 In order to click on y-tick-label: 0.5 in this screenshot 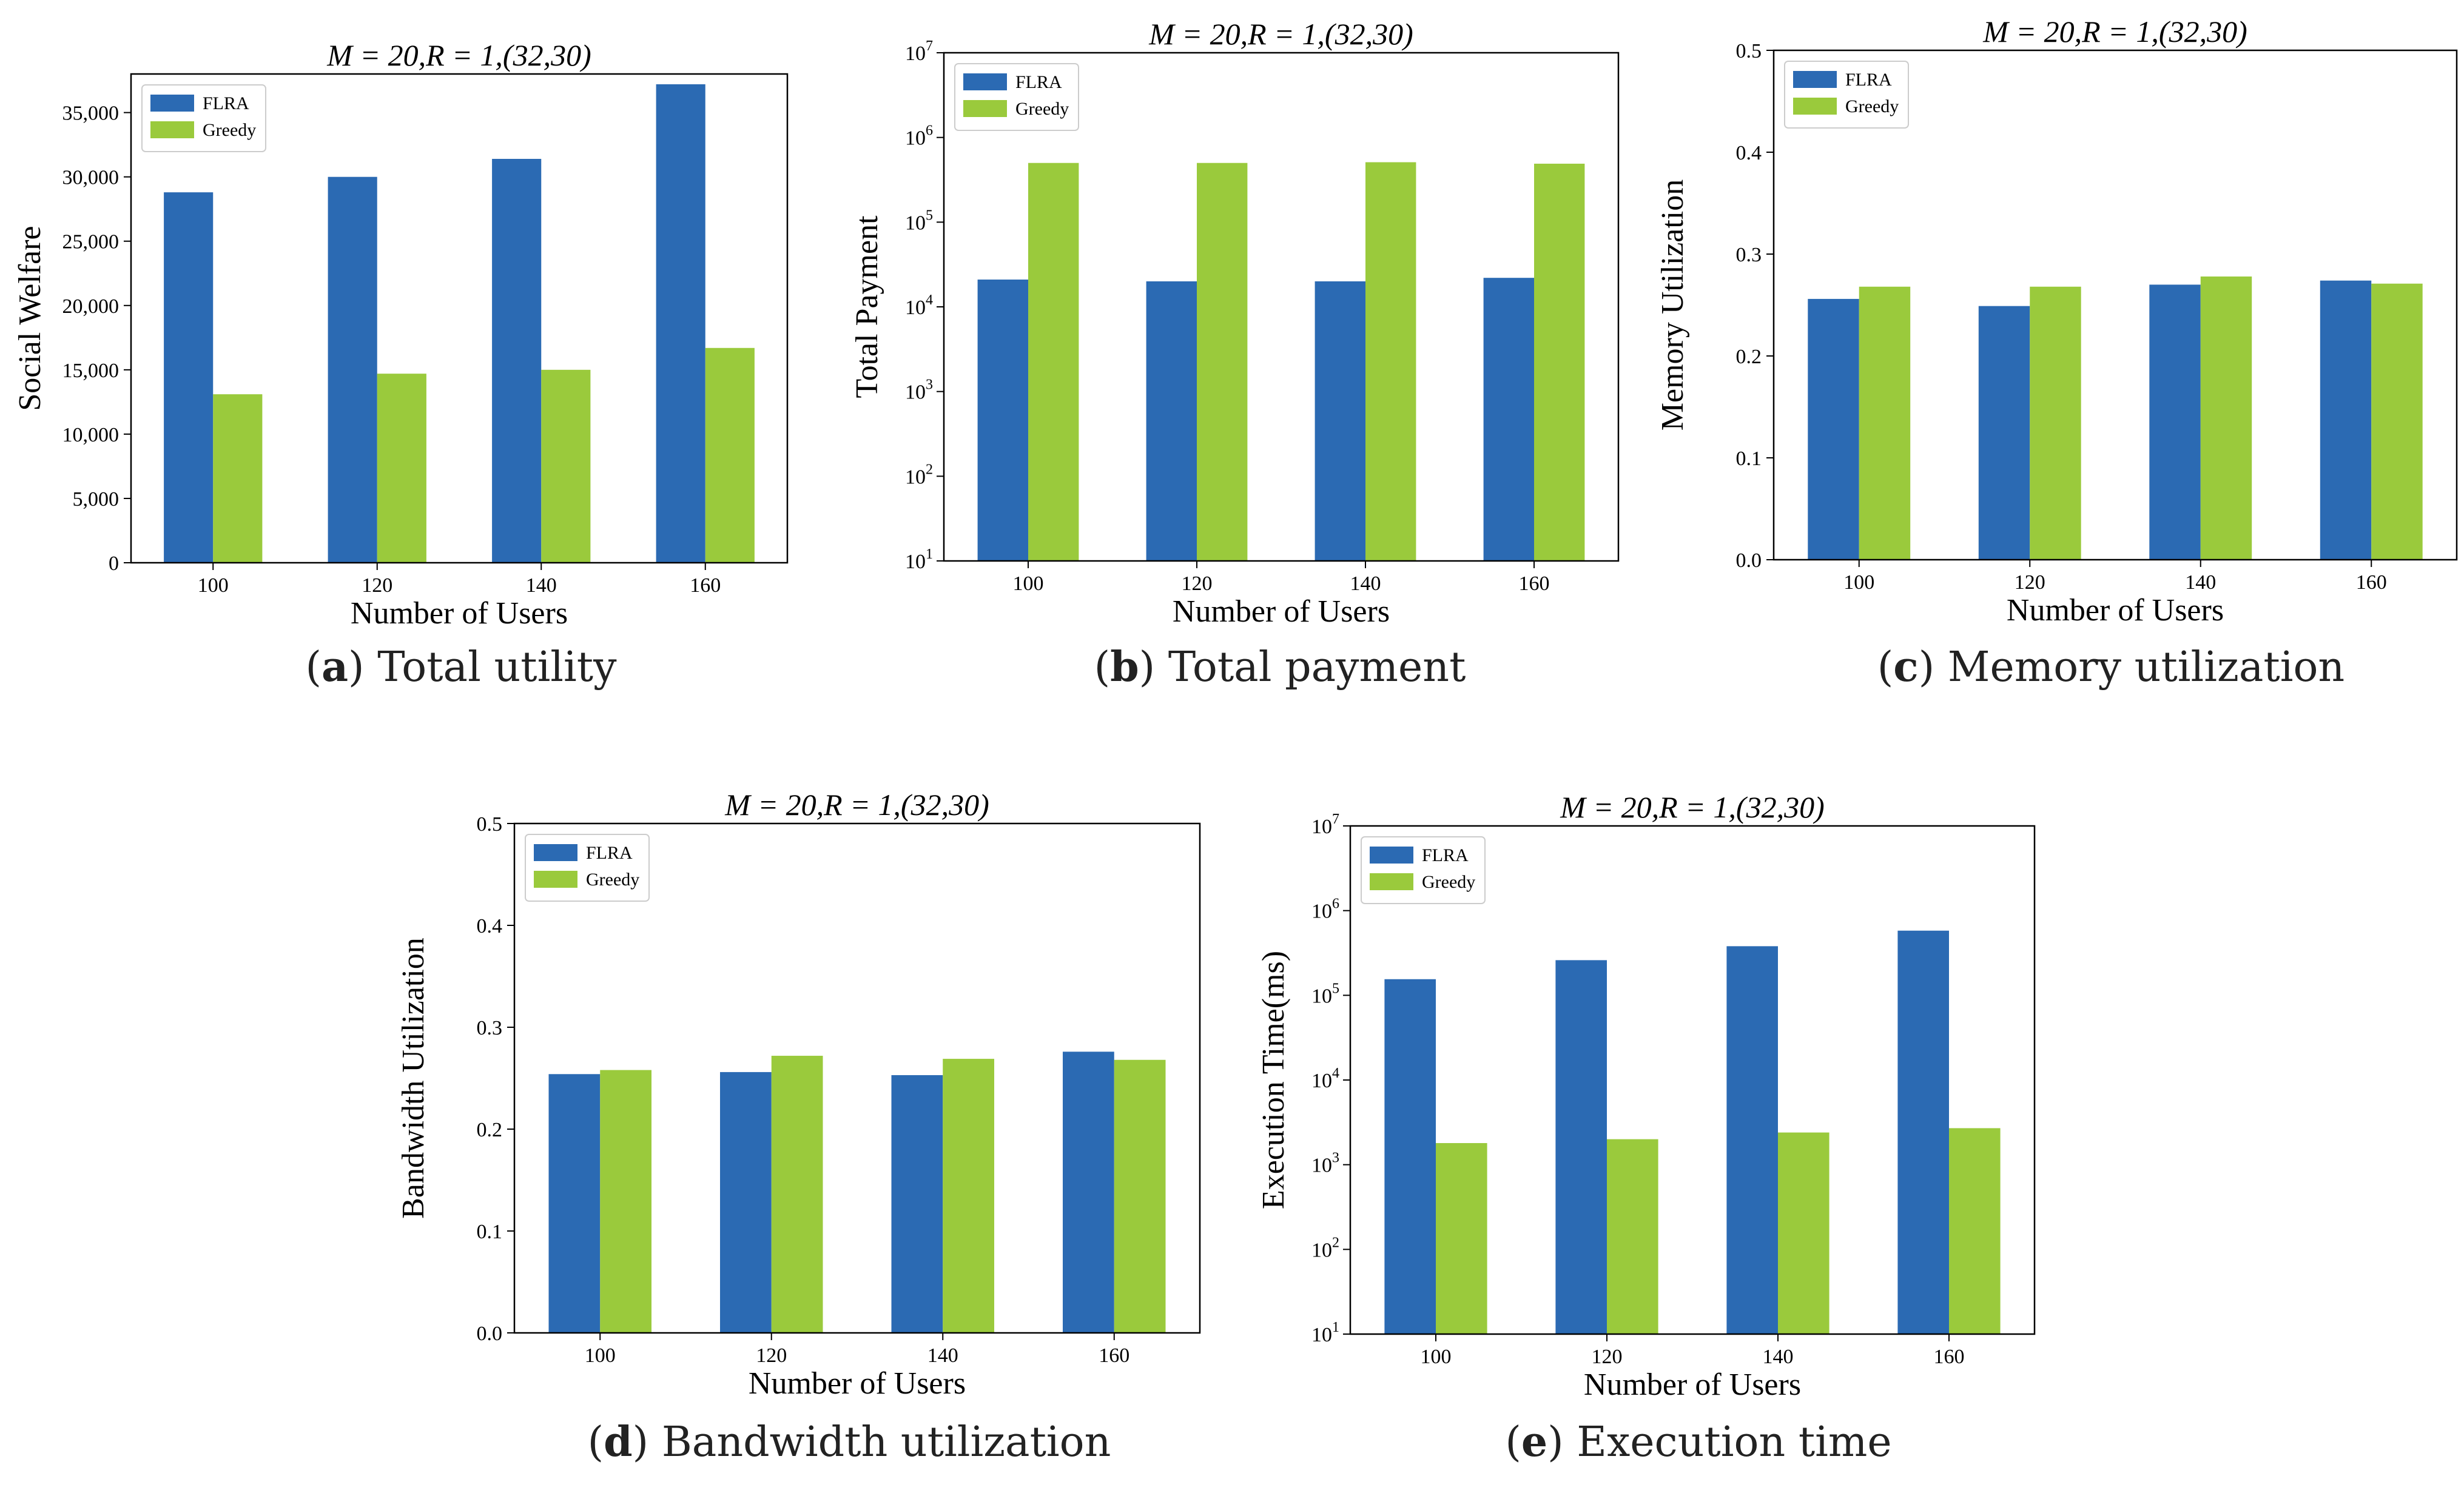, I will do `click(490, 825)`.